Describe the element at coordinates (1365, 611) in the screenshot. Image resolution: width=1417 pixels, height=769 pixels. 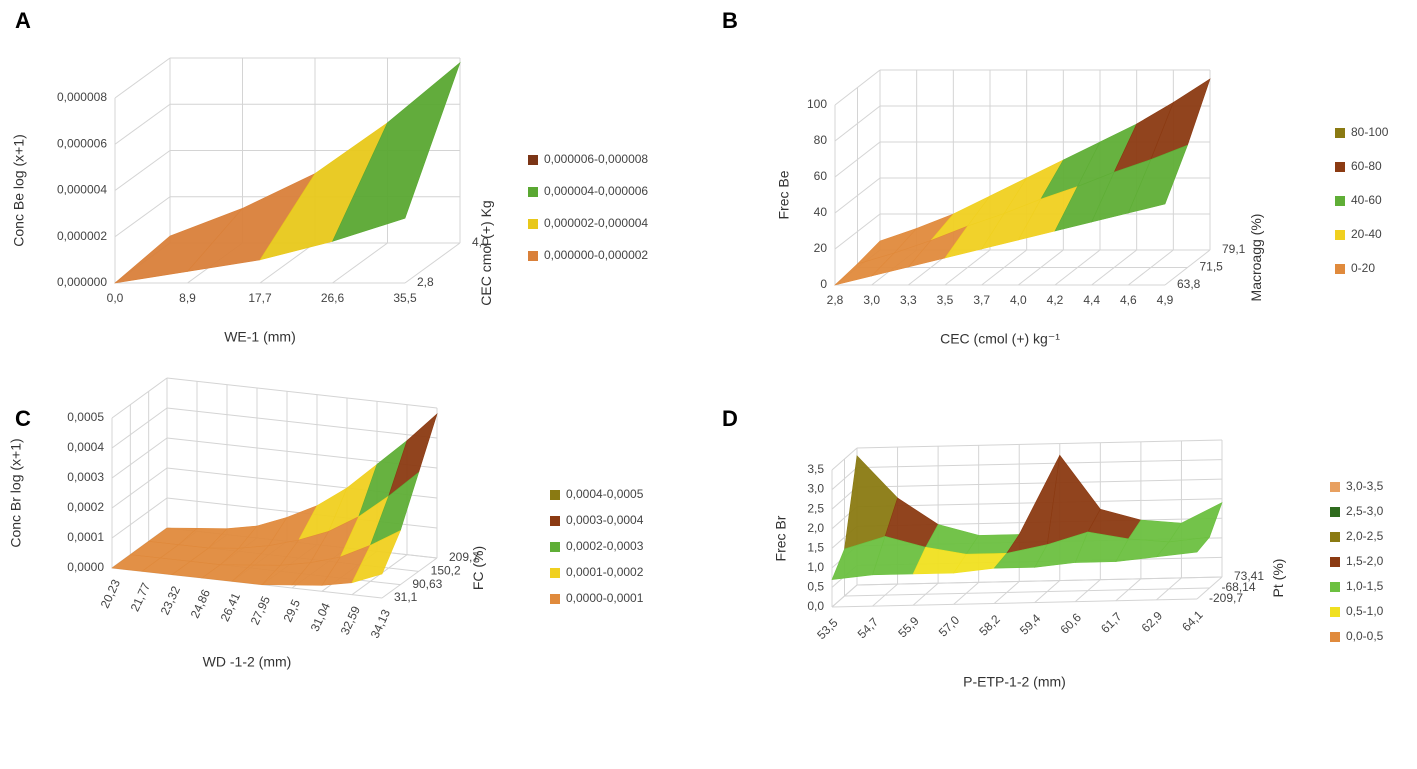
I see `legend-label: 0,5-1,0` at that location.